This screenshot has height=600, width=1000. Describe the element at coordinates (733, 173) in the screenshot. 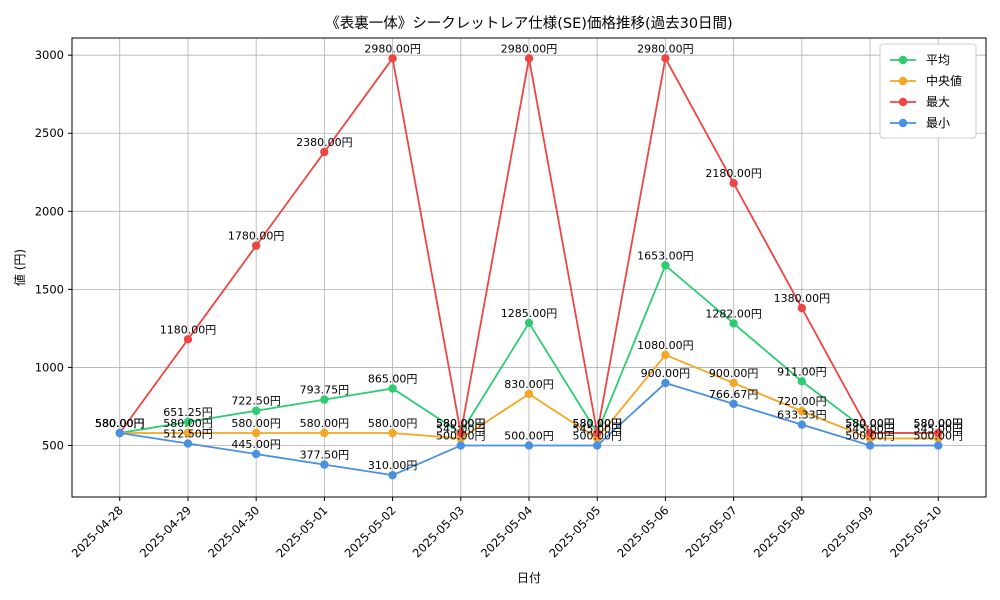

I see `data-label: 2180.00円` at that location.